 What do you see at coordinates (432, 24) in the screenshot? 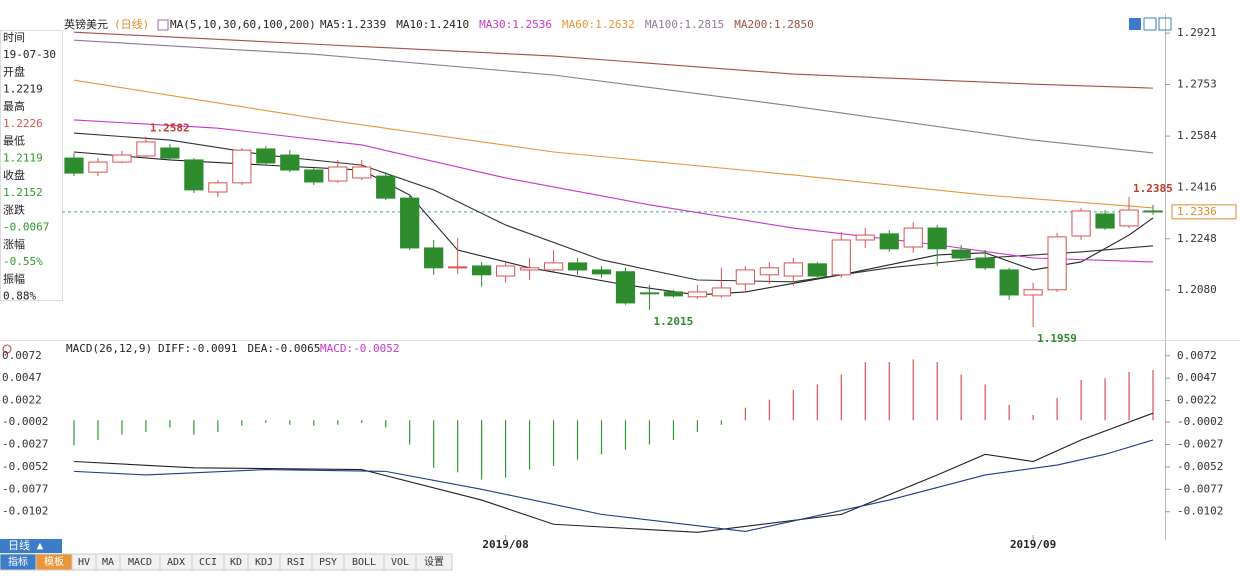
I see `legend-entry: MA10:1.2410` at bounding box center [432, 24].